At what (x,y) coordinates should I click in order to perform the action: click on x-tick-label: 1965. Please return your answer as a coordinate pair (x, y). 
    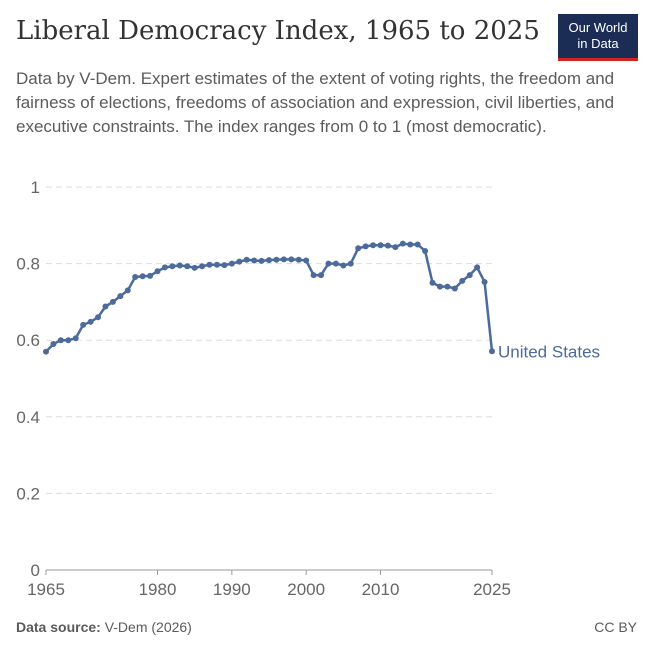
    Looking at the image, I should click on (46, 589).